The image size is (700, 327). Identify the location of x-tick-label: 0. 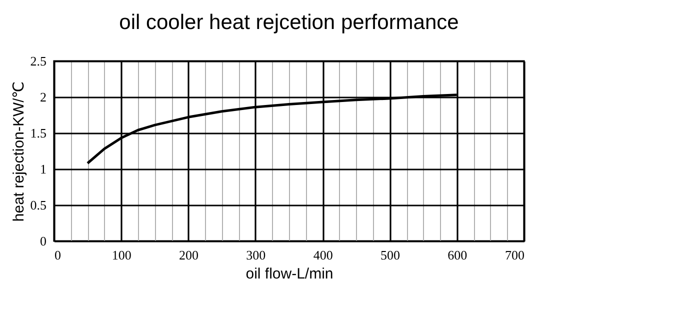
(57, 255).